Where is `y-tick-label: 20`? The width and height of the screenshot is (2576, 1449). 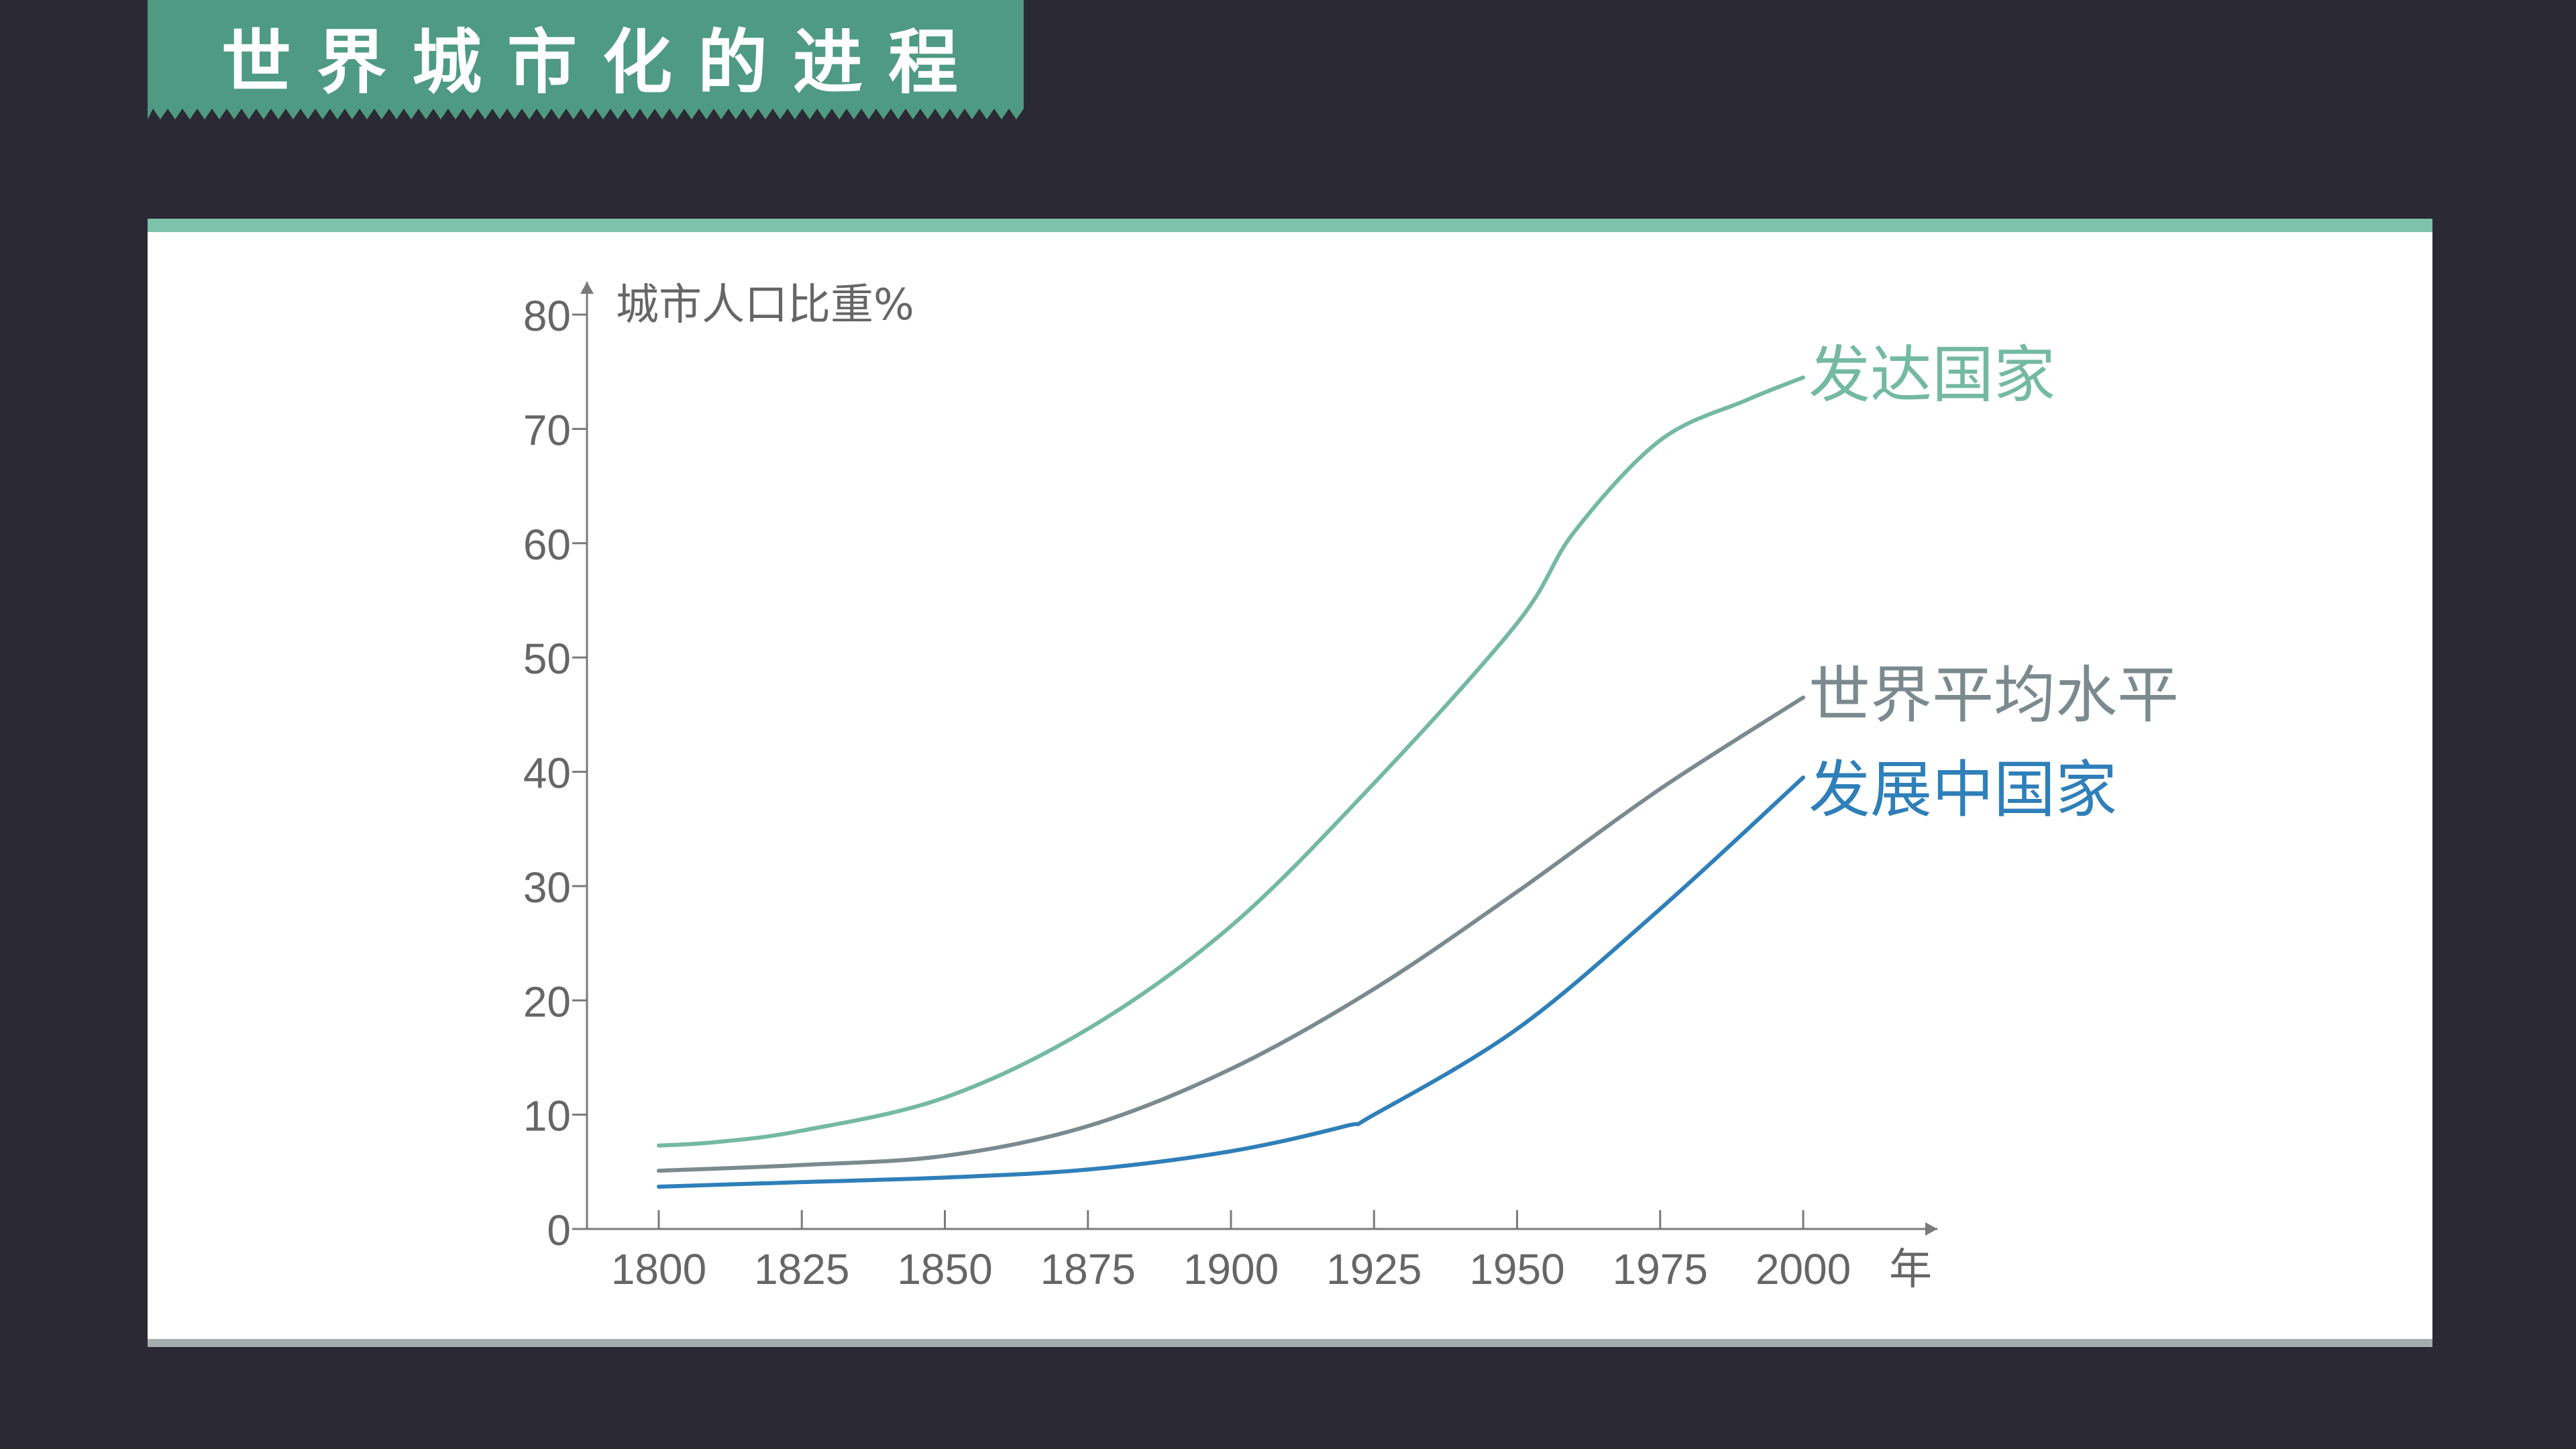
y-tick-label: 20 is located at coordinates (547, 1001).